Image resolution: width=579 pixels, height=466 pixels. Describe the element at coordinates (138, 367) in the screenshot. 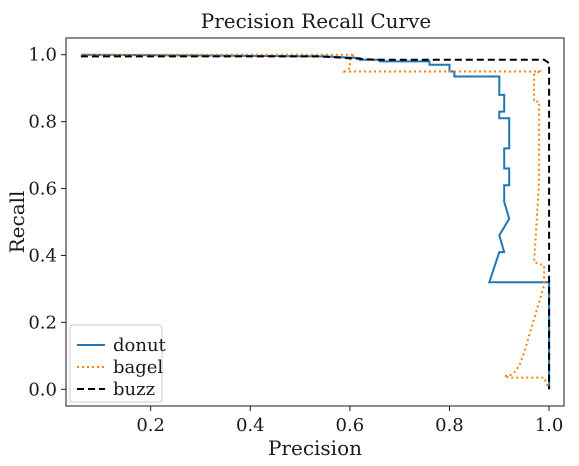

I see `legend-label-bagel: bagel` at that location.